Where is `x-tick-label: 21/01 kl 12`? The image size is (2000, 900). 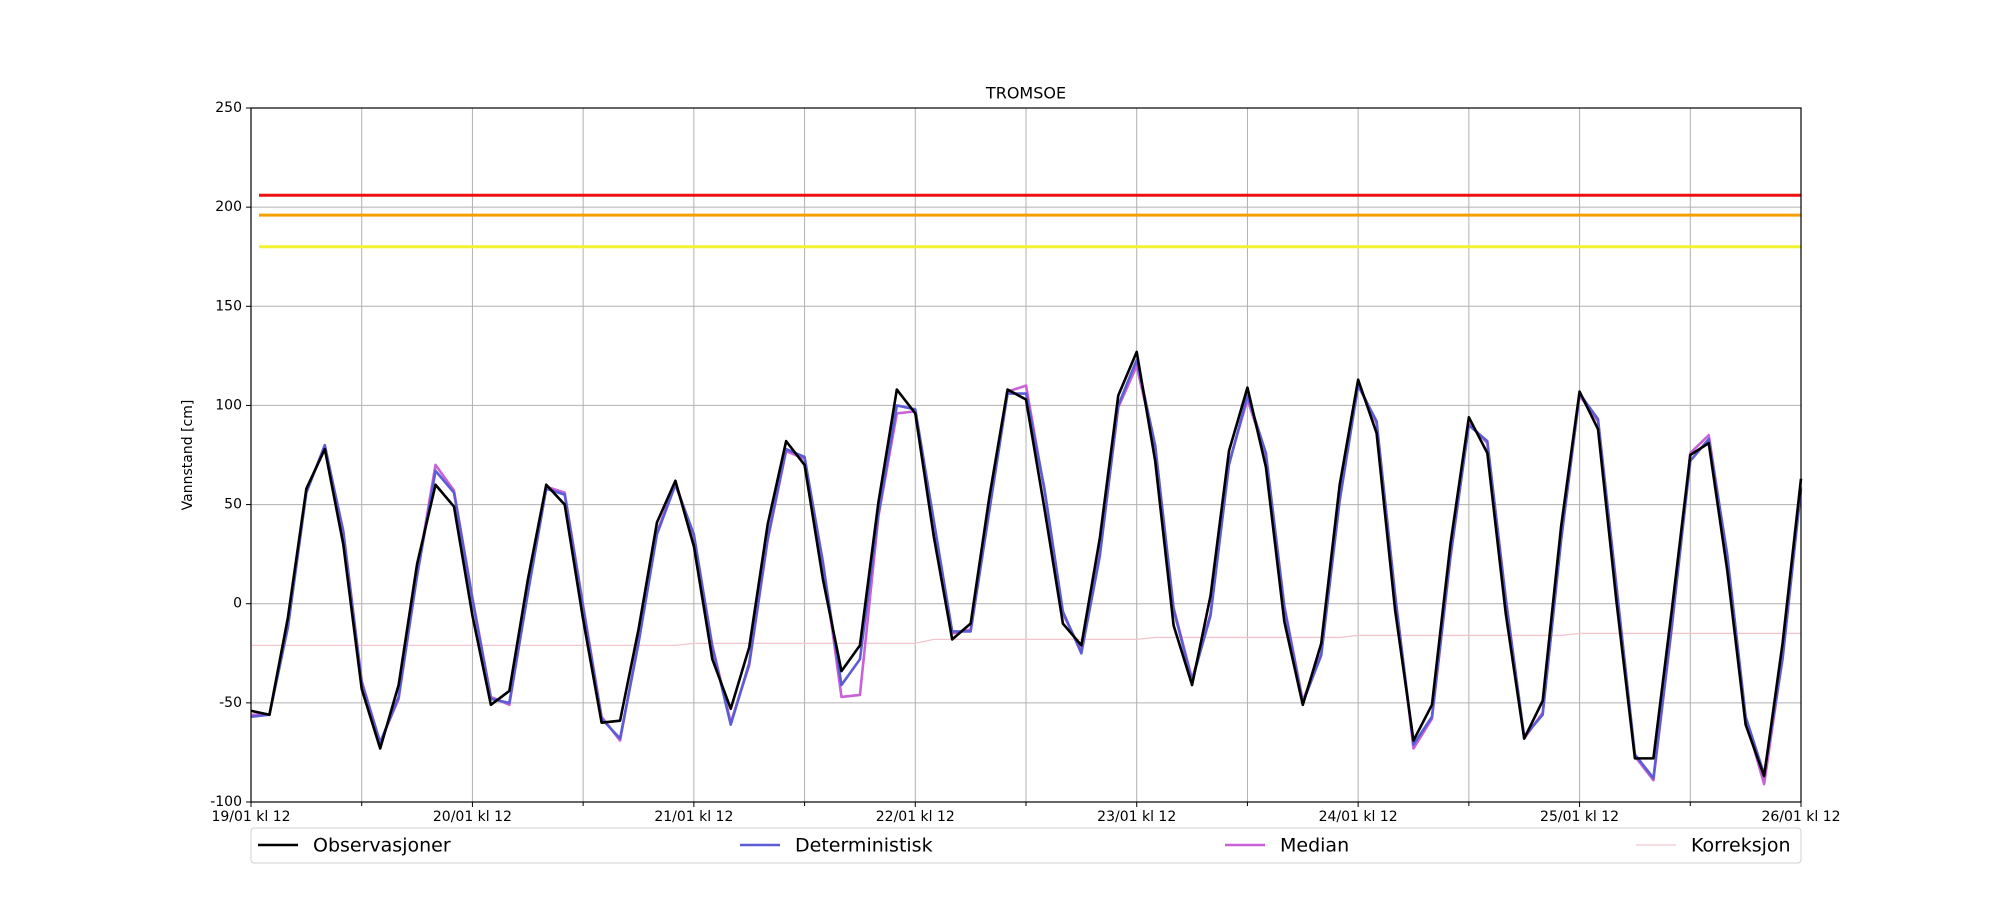
x-tick-label: 21/01 kl 12 is located at coordinates (693, 817).